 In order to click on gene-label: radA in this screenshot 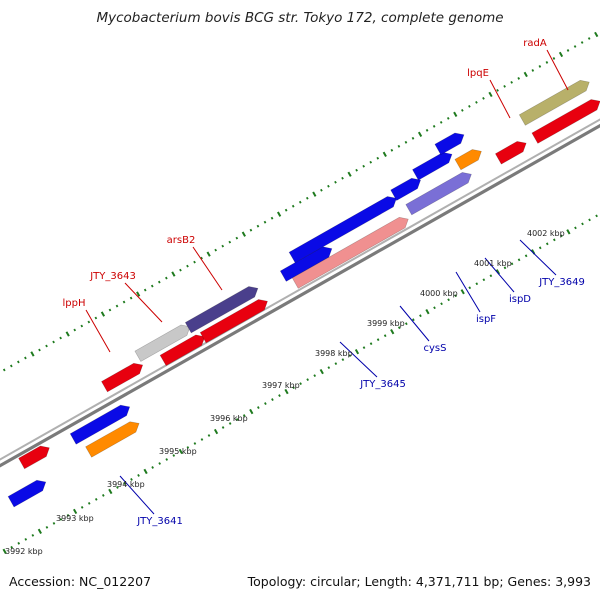, I will do `click(535, 43)`.